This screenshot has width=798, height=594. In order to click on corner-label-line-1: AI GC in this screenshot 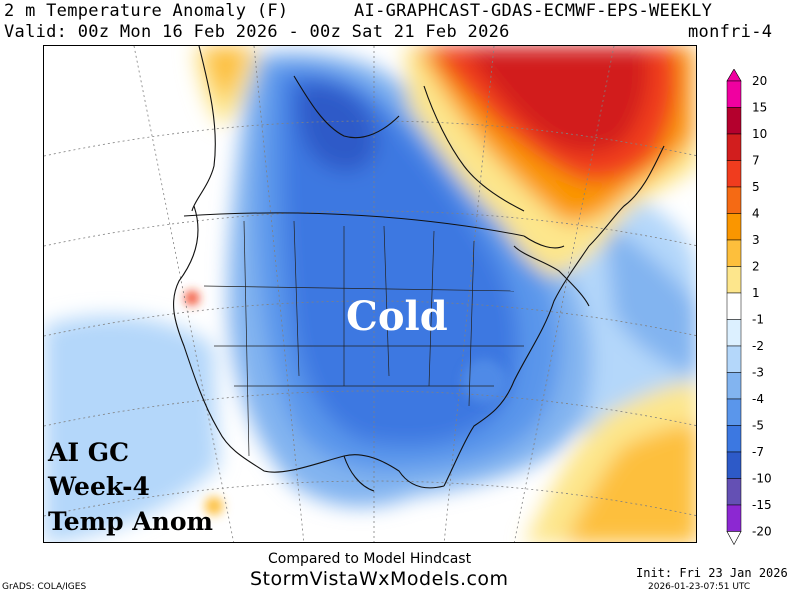, I will do `click(89, 452)`.